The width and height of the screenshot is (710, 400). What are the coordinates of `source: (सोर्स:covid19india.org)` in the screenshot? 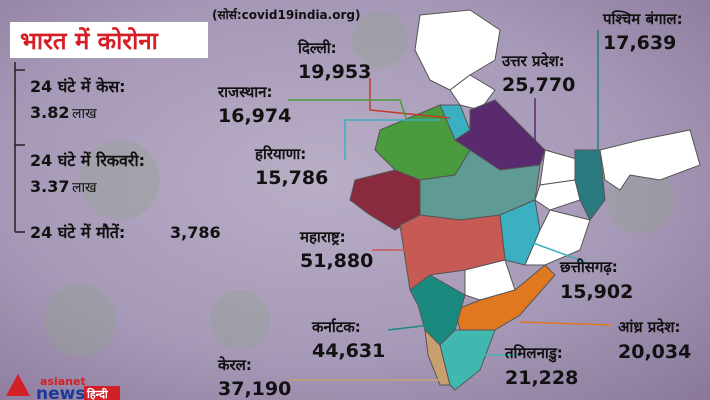 It's located at (286, 15).